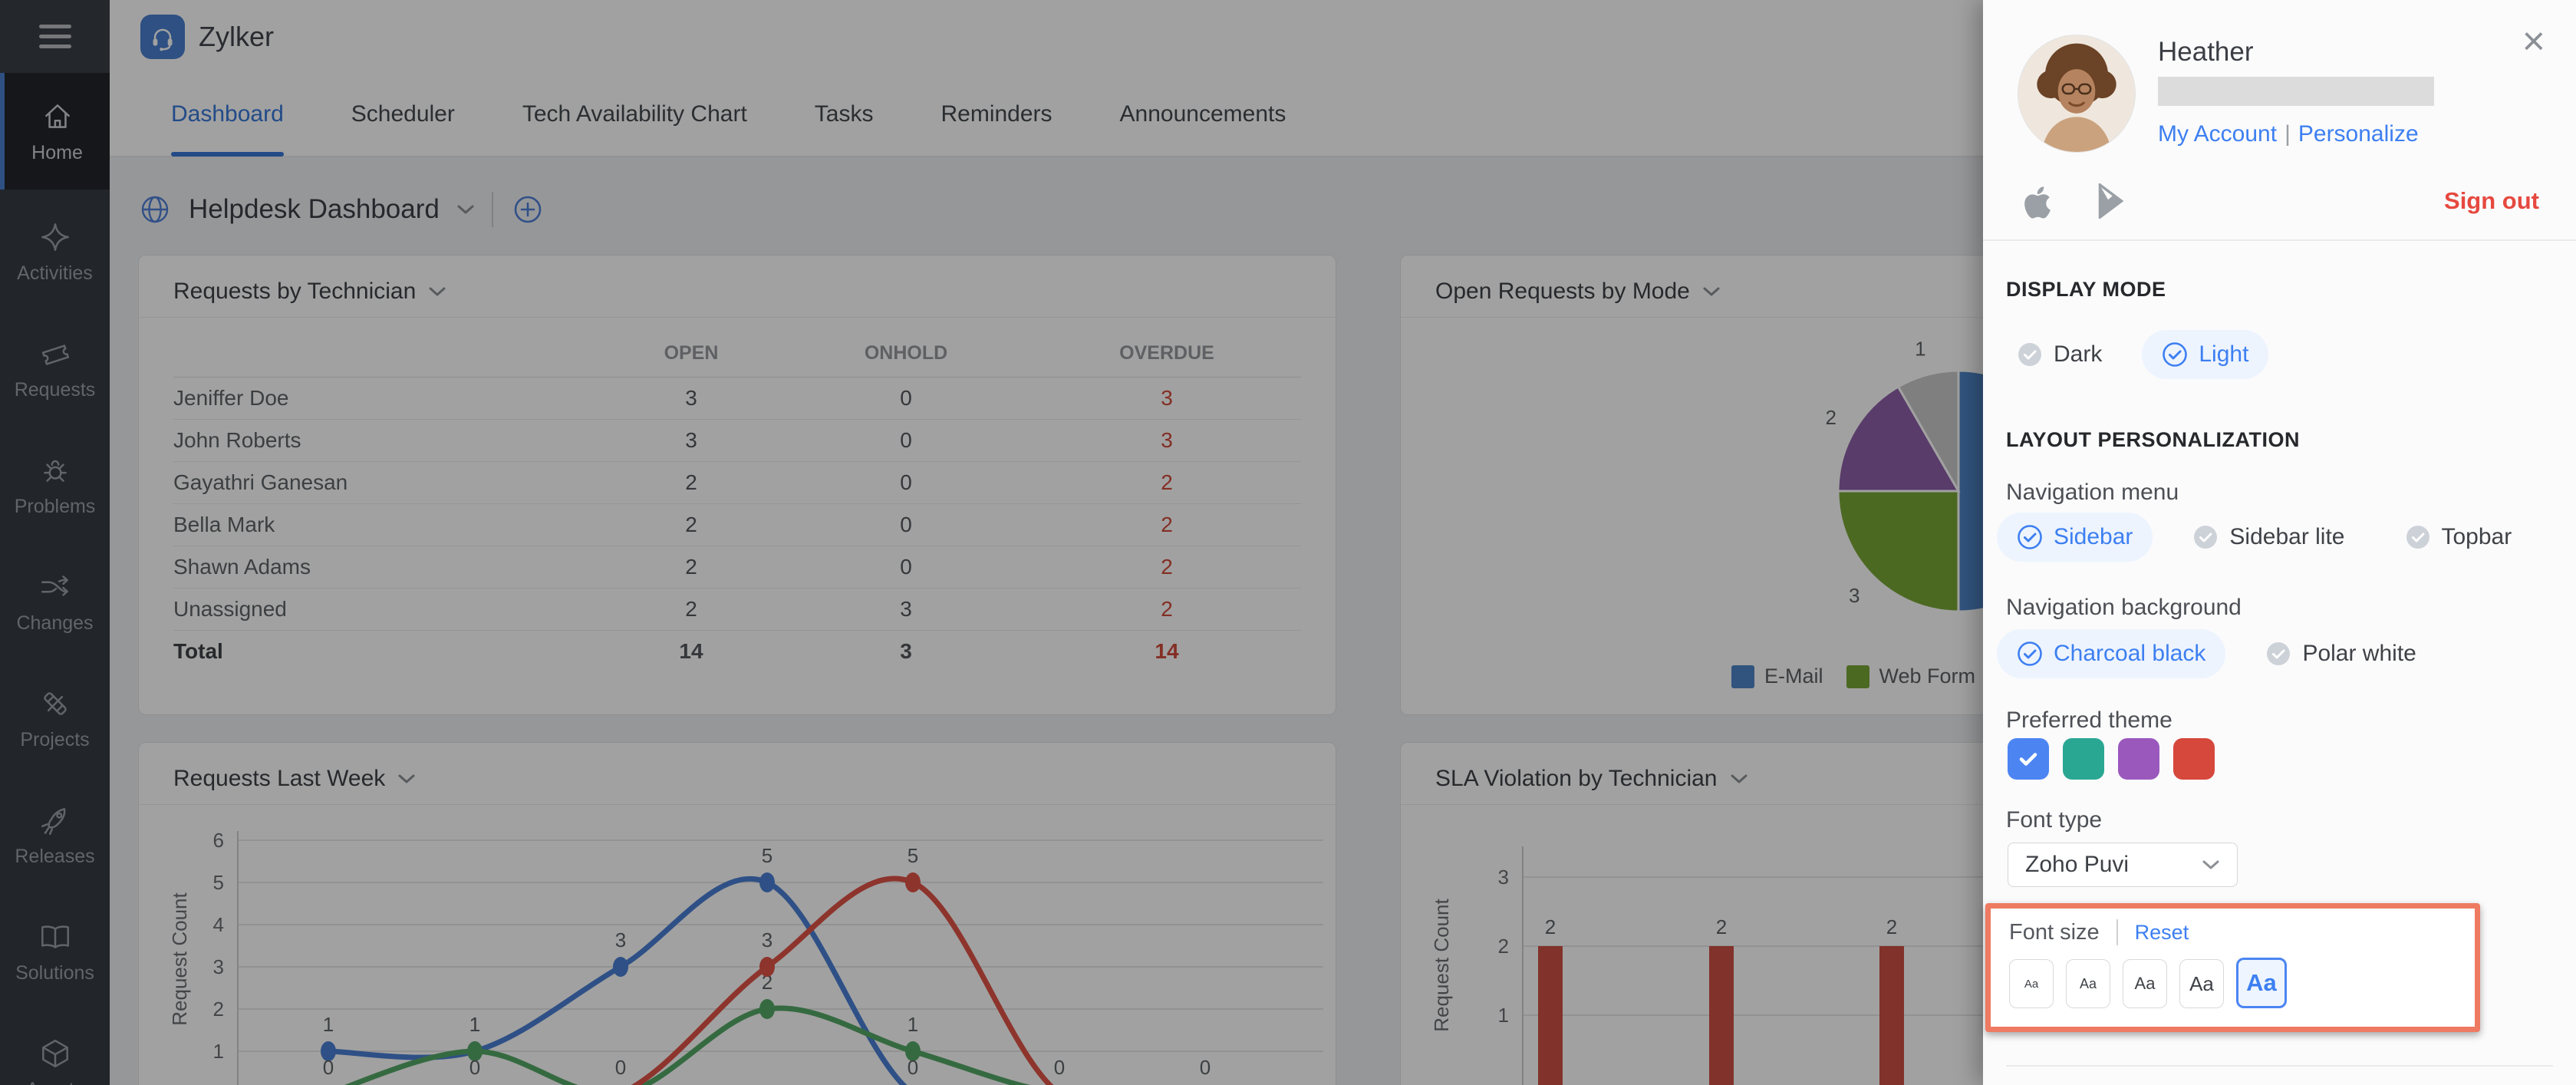 The width and height of the screenshot is (2576, 1085). Describe the element at coordinates (1059, 1067) in the screenshot. I see `svg-text: 0` at that location.